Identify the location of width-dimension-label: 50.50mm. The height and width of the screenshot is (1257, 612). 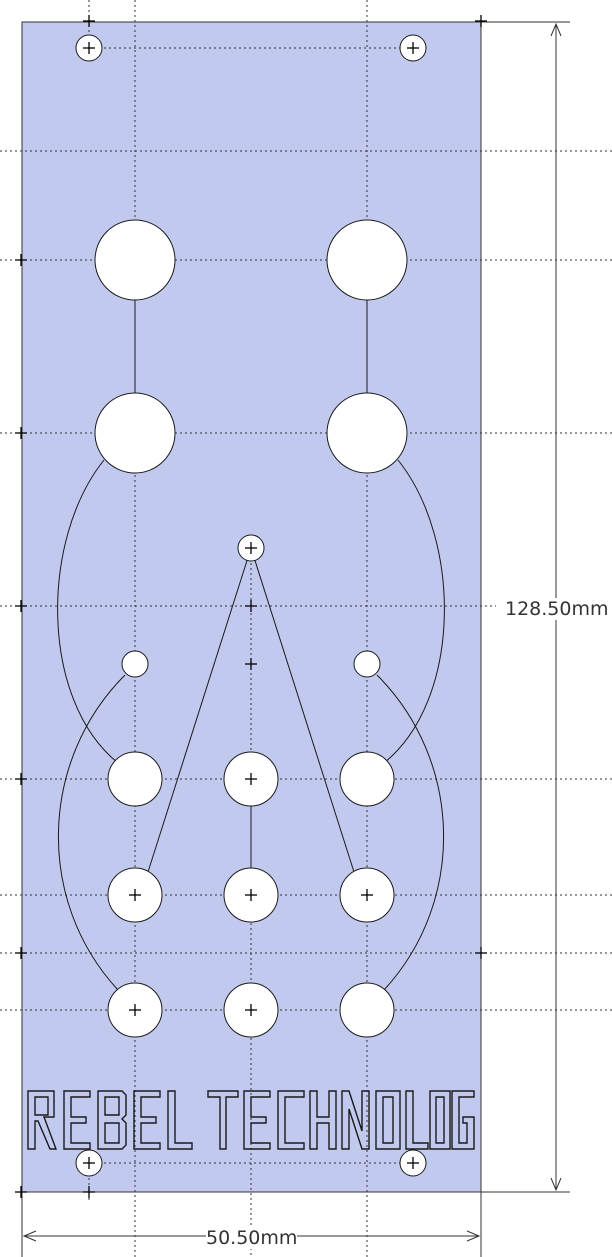
(252, 1238).